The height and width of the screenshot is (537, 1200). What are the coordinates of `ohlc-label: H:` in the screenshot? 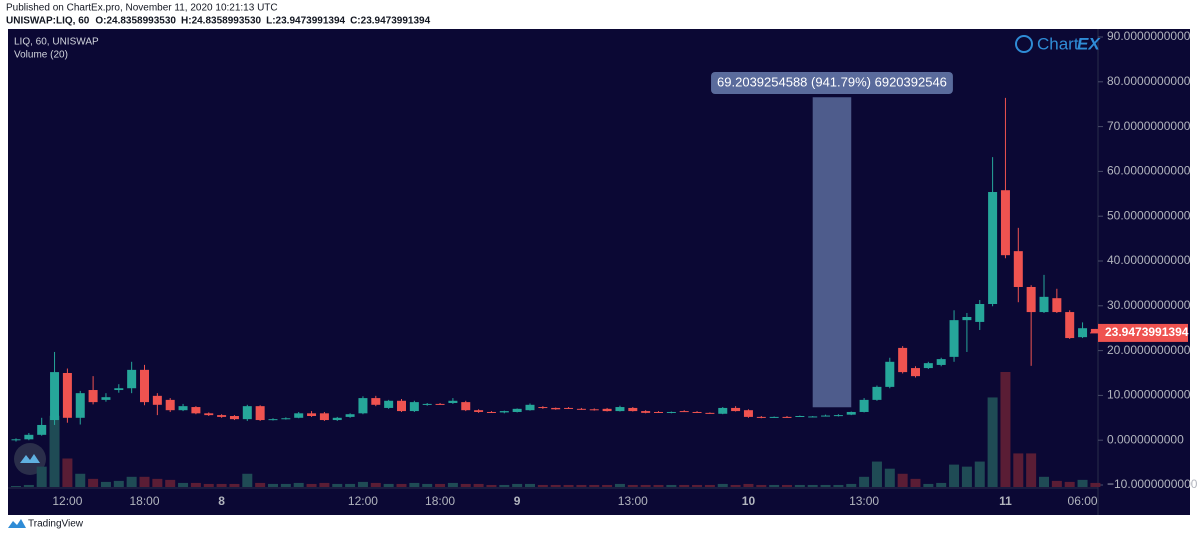 It's located at (186, 21).